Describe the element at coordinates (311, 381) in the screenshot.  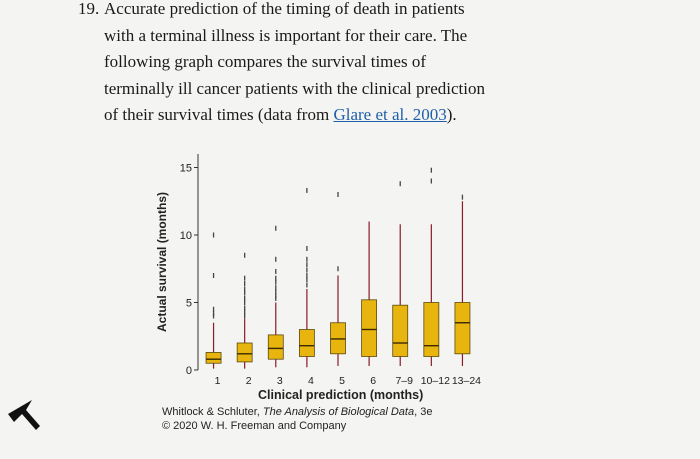
I see `x-tick-label: 4` at that location.